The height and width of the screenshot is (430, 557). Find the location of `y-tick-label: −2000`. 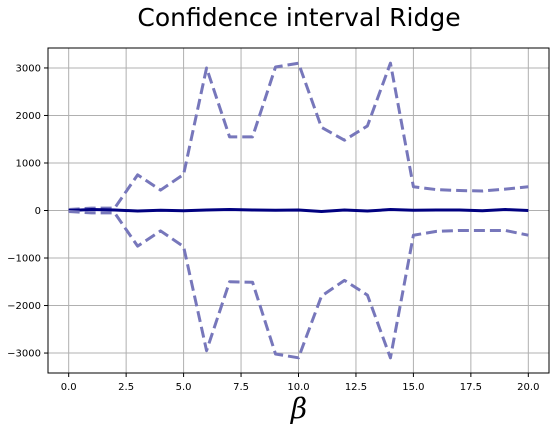

y-tick-label: −2000 is located at coordinates (24, 306).